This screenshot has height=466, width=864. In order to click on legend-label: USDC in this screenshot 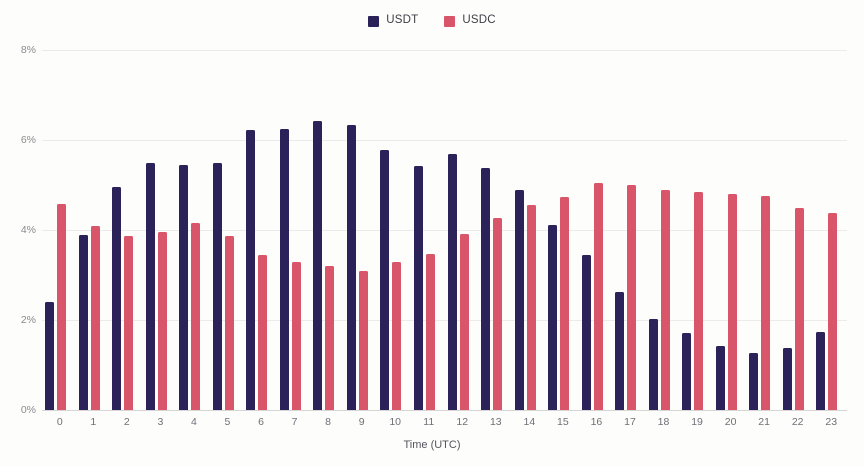, I will do `click(479, 20)`.